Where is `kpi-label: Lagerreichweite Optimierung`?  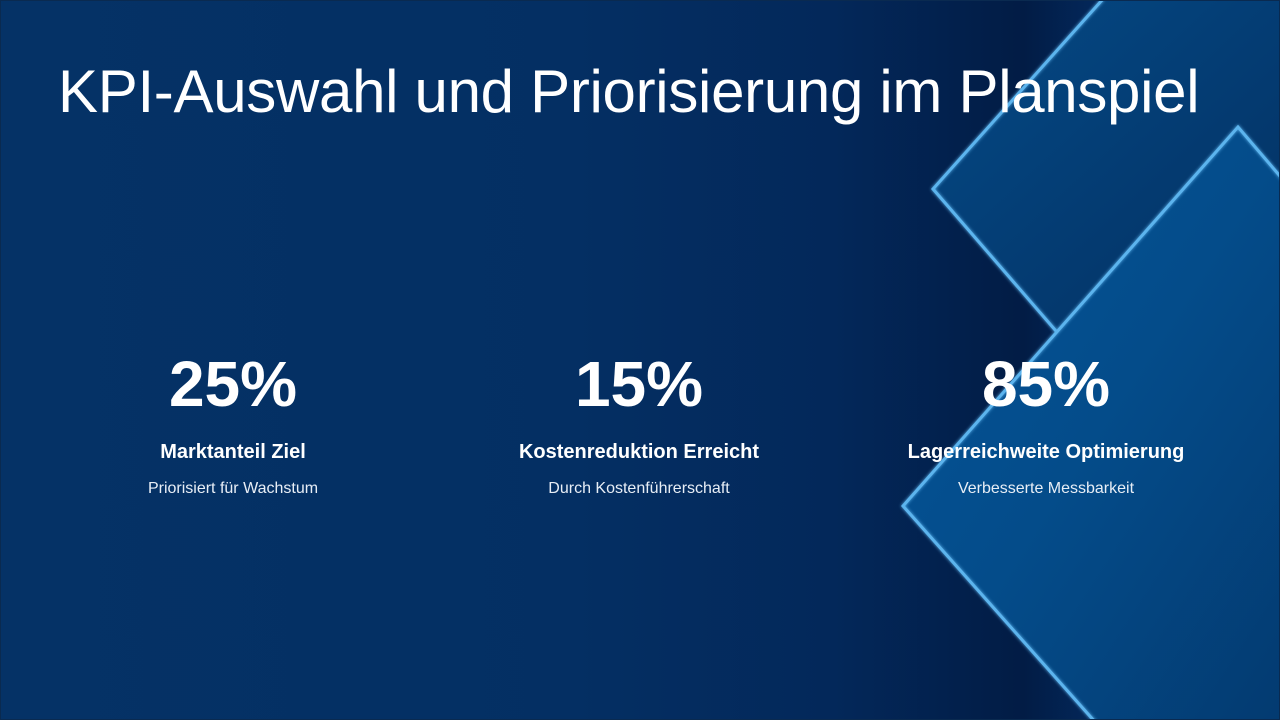 kpi-label: Lagerreichweite Optimierung is located at coordinates (1046, 452).